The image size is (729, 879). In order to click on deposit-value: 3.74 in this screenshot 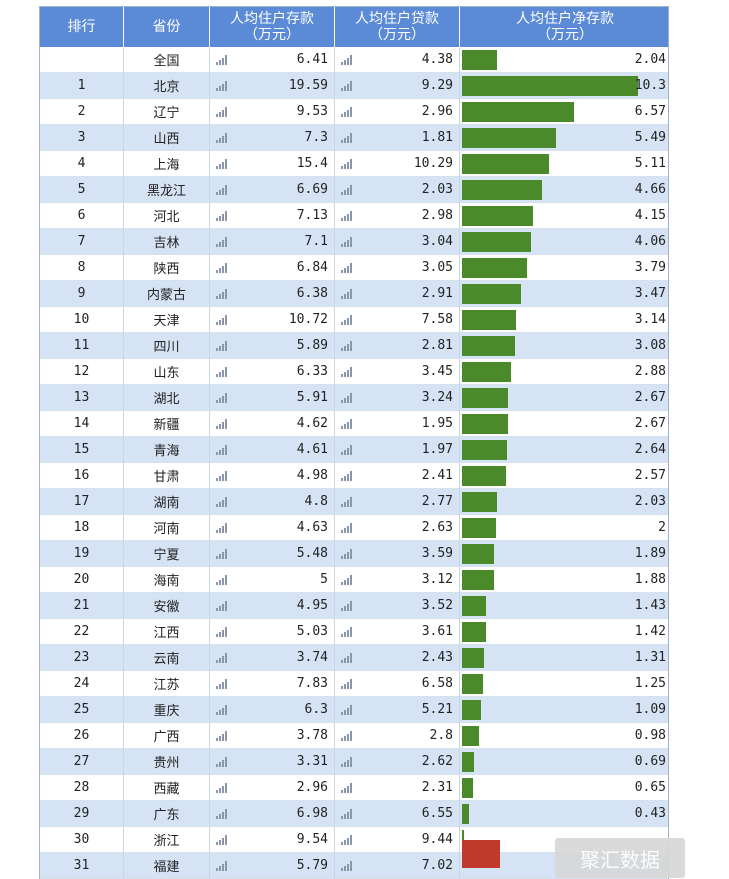, I will do `click(312, 657)`.